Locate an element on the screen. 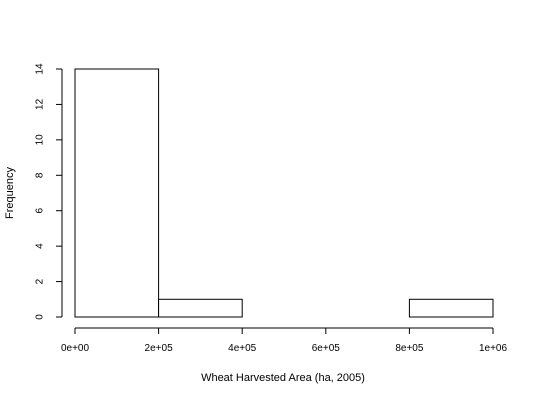 This screenshot has height=400, width=540. x-axis: 0e+00 2e+05 4e+05 6e+05 8e+05 1e+06 is located at coordinates (284, 340).